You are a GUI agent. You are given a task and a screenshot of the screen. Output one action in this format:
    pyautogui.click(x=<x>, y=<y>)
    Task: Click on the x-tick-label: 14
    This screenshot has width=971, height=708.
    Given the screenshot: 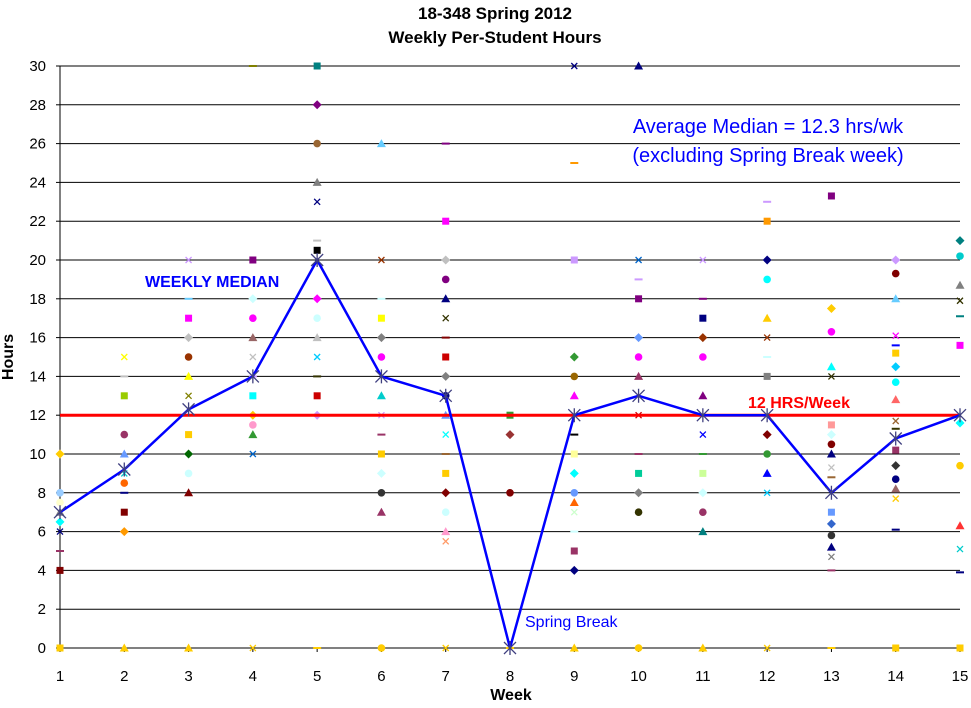 What is the action you would take?
    pyautogui.click(x=895, y=676)
    